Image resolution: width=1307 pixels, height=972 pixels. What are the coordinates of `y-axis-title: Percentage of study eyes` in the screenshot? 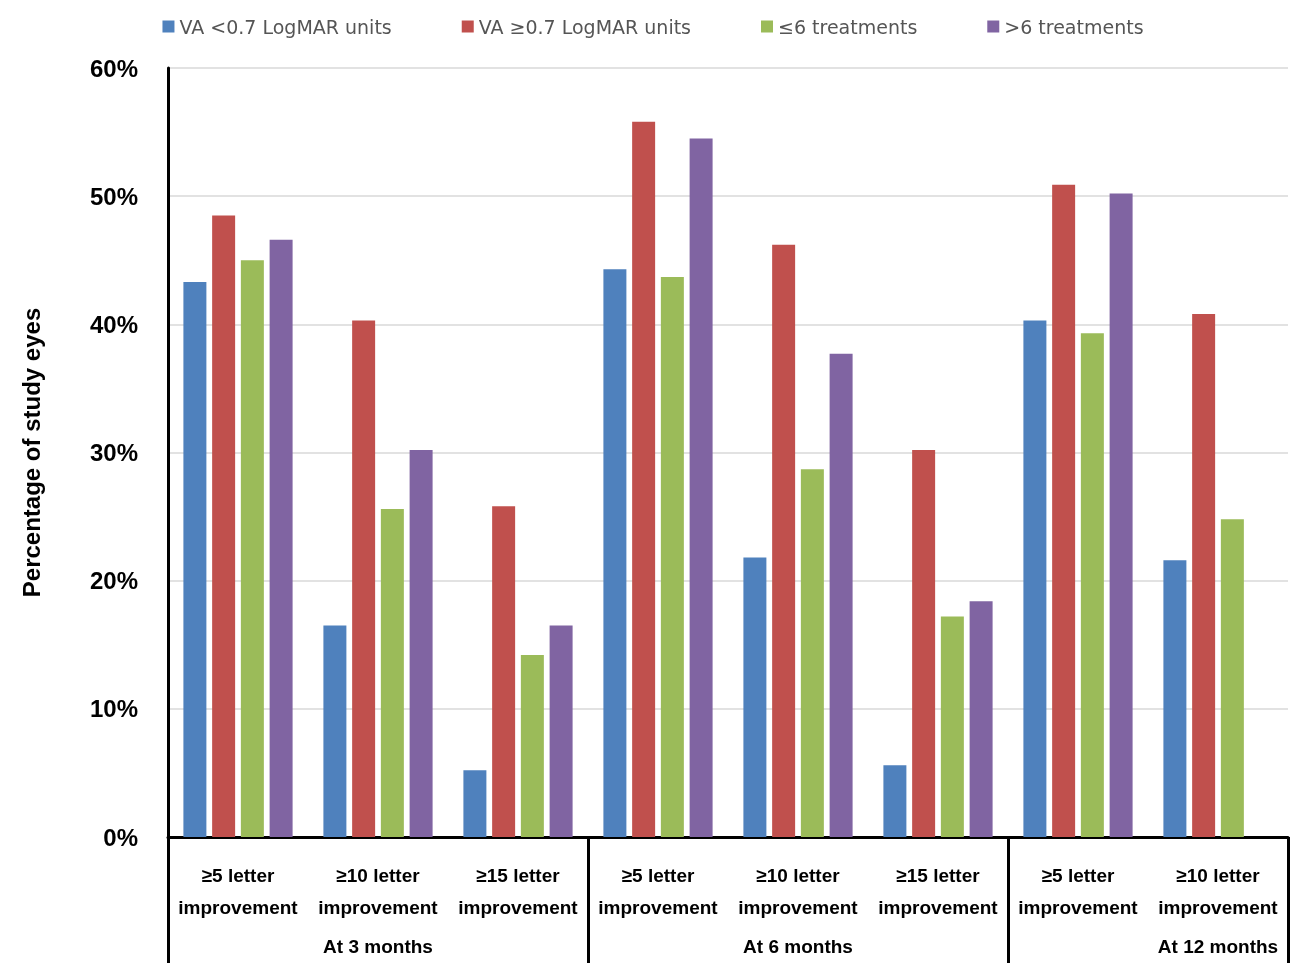 It's located at (31, 452).